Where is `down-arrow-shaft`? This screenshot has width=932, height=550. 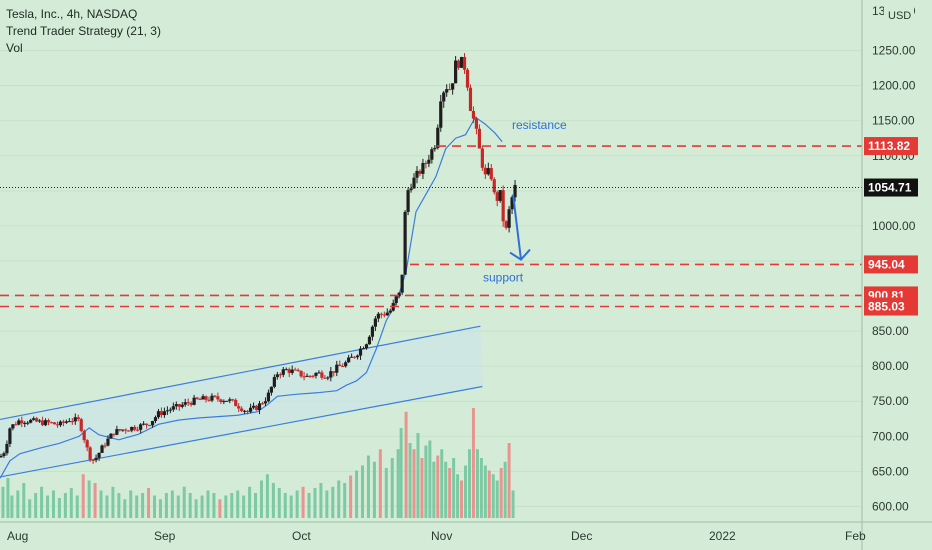
down-arrow-shaft is located at coordinates (517, 227).